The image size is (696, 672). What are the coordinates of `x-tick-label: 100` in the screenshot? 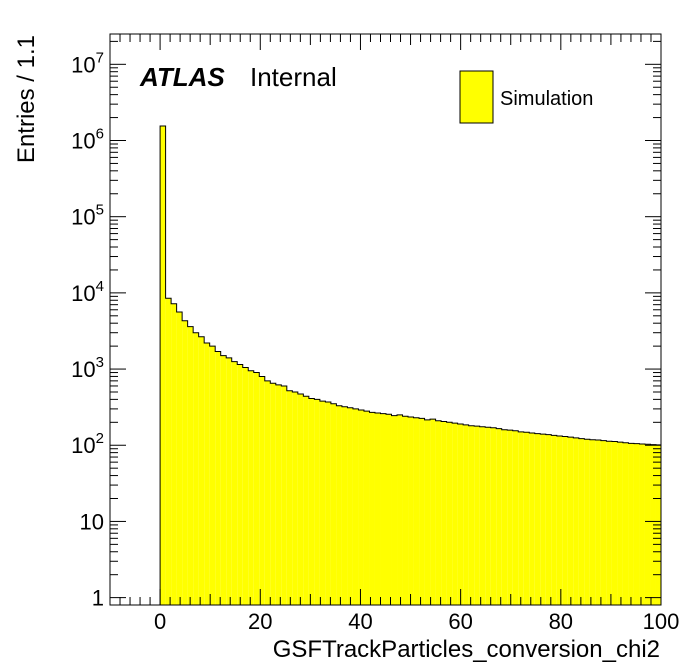 It's located at (661, 621).